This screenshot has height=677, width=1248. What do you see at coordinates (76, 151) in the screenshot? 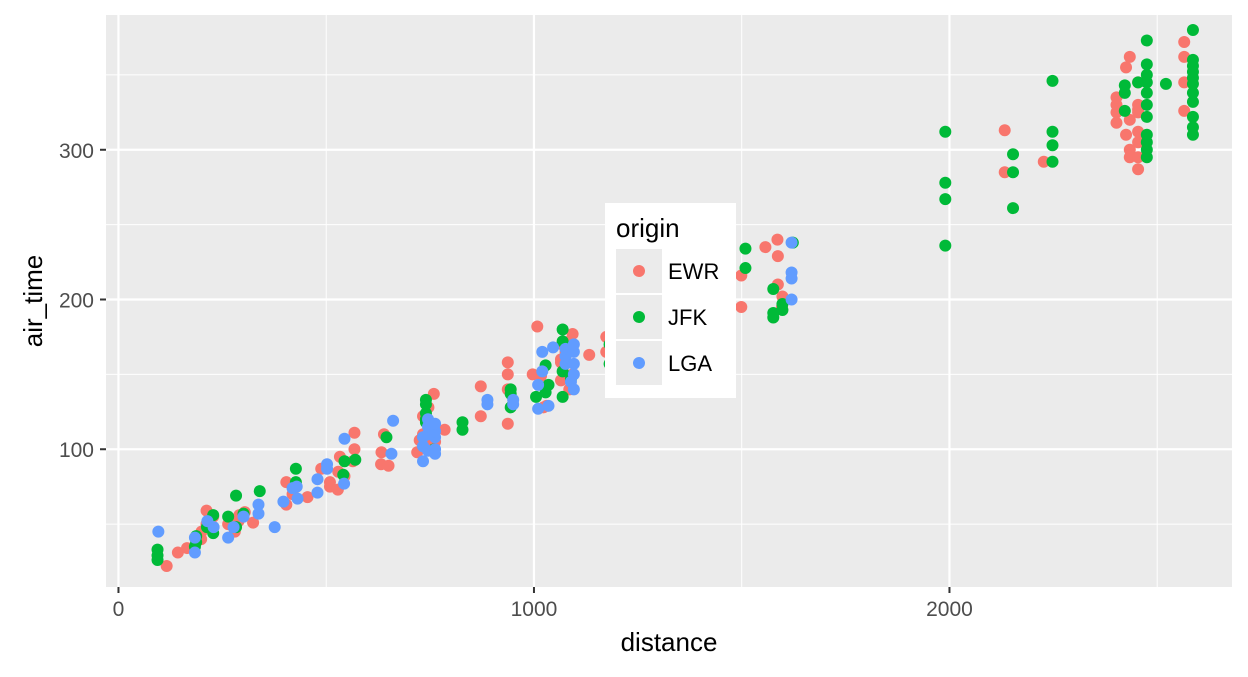
I see `y-tick-label: 300` at bounding box center [76, 151].